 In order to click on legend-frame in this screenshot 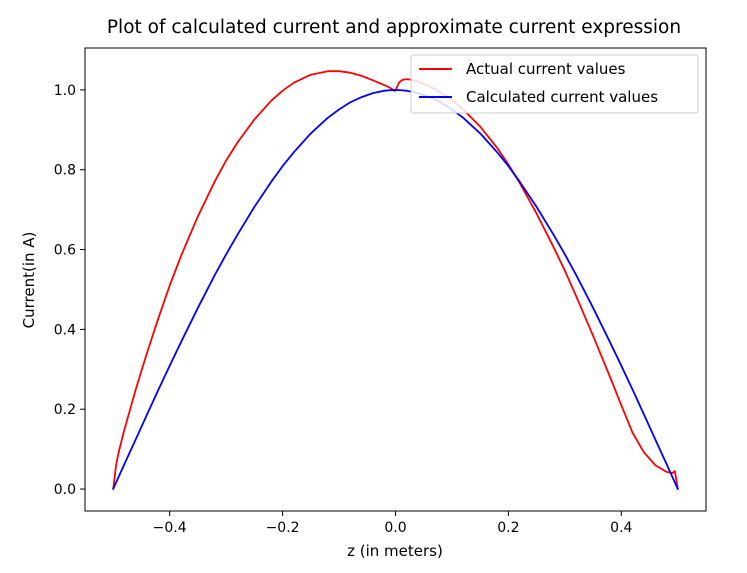, I will do `click(554, 84)`.